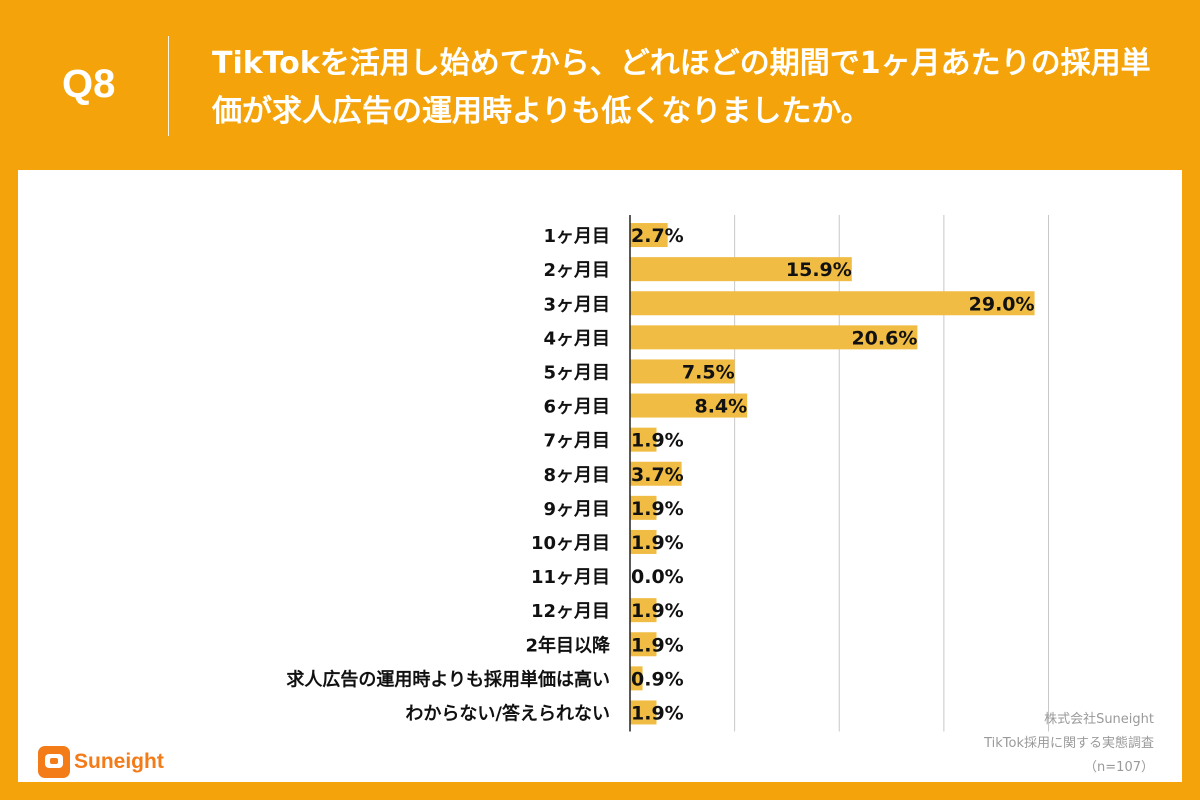  I want to click on category-label: 12ヶ月目, so click(570, 611).